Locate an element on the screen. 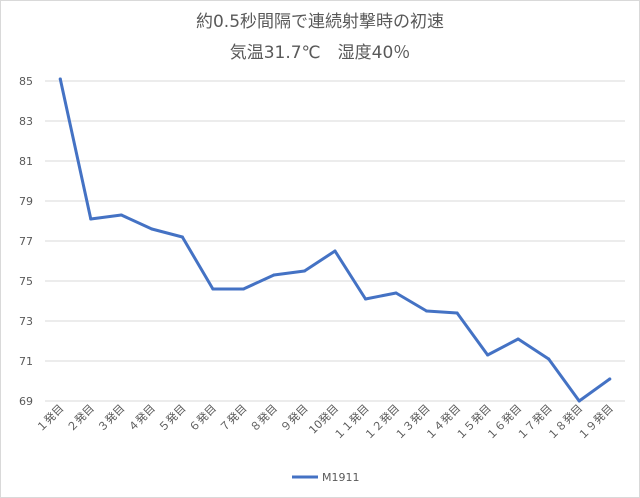  x-tick-label: ８発目 is located at coordinates (263, 417).